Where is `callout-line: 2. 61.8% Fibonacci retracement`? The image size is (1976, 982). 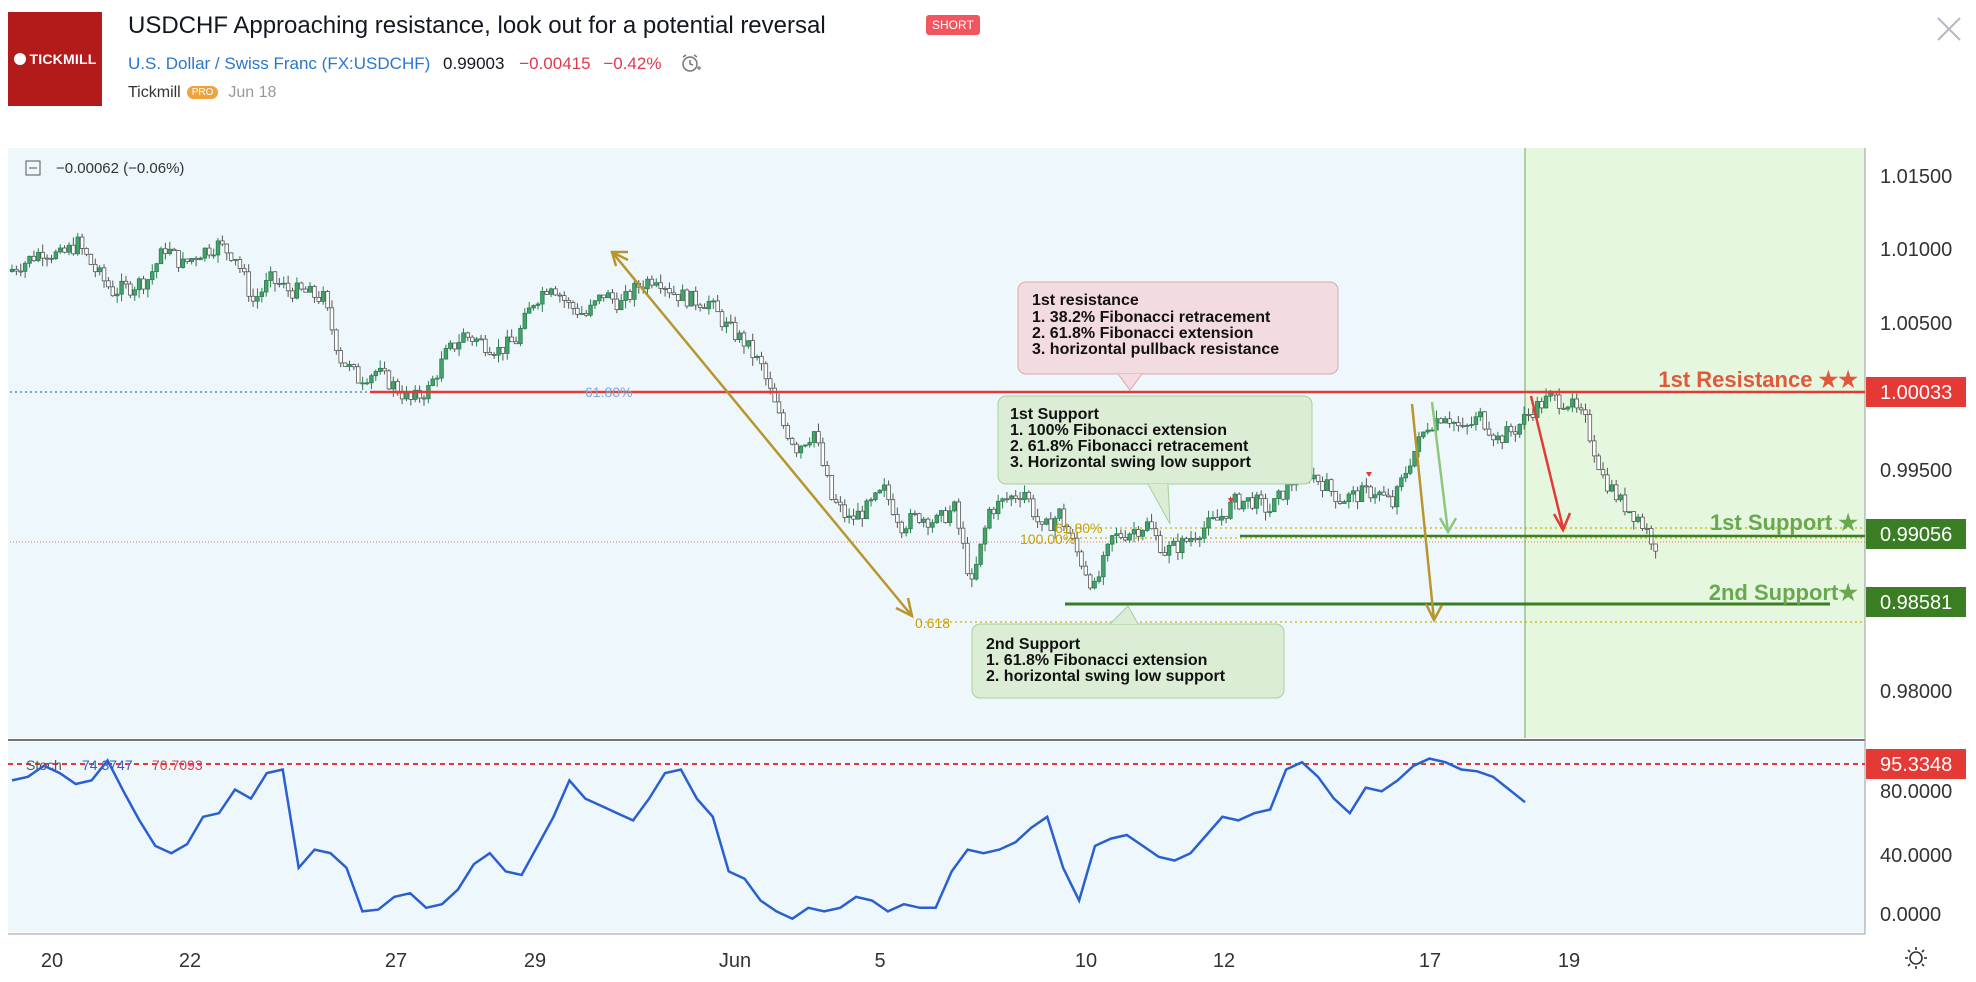
callout-line: 2. 61.8% Fibonacci retracement is located at coordinates (1129, 446).